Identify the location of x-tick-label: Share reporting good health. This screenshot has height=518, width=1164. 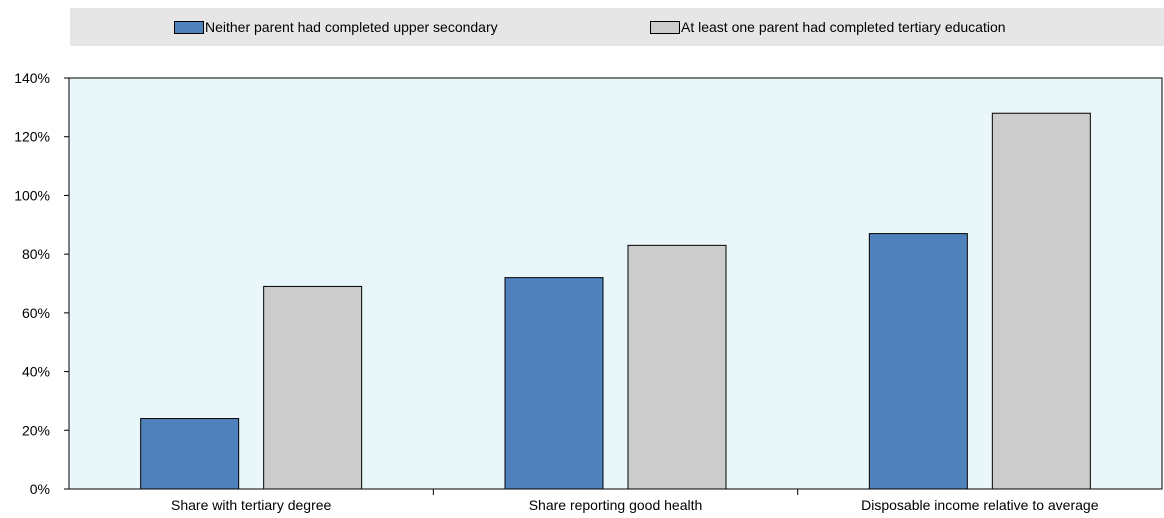
(616, 505).